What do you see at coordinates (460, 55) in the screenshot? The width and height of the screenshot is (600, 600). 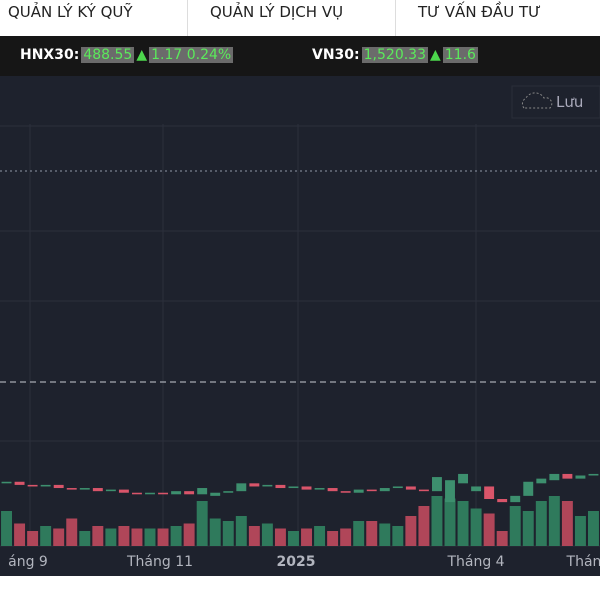 I see `ticker-change: 11.6` at bounding box center [460, 55].